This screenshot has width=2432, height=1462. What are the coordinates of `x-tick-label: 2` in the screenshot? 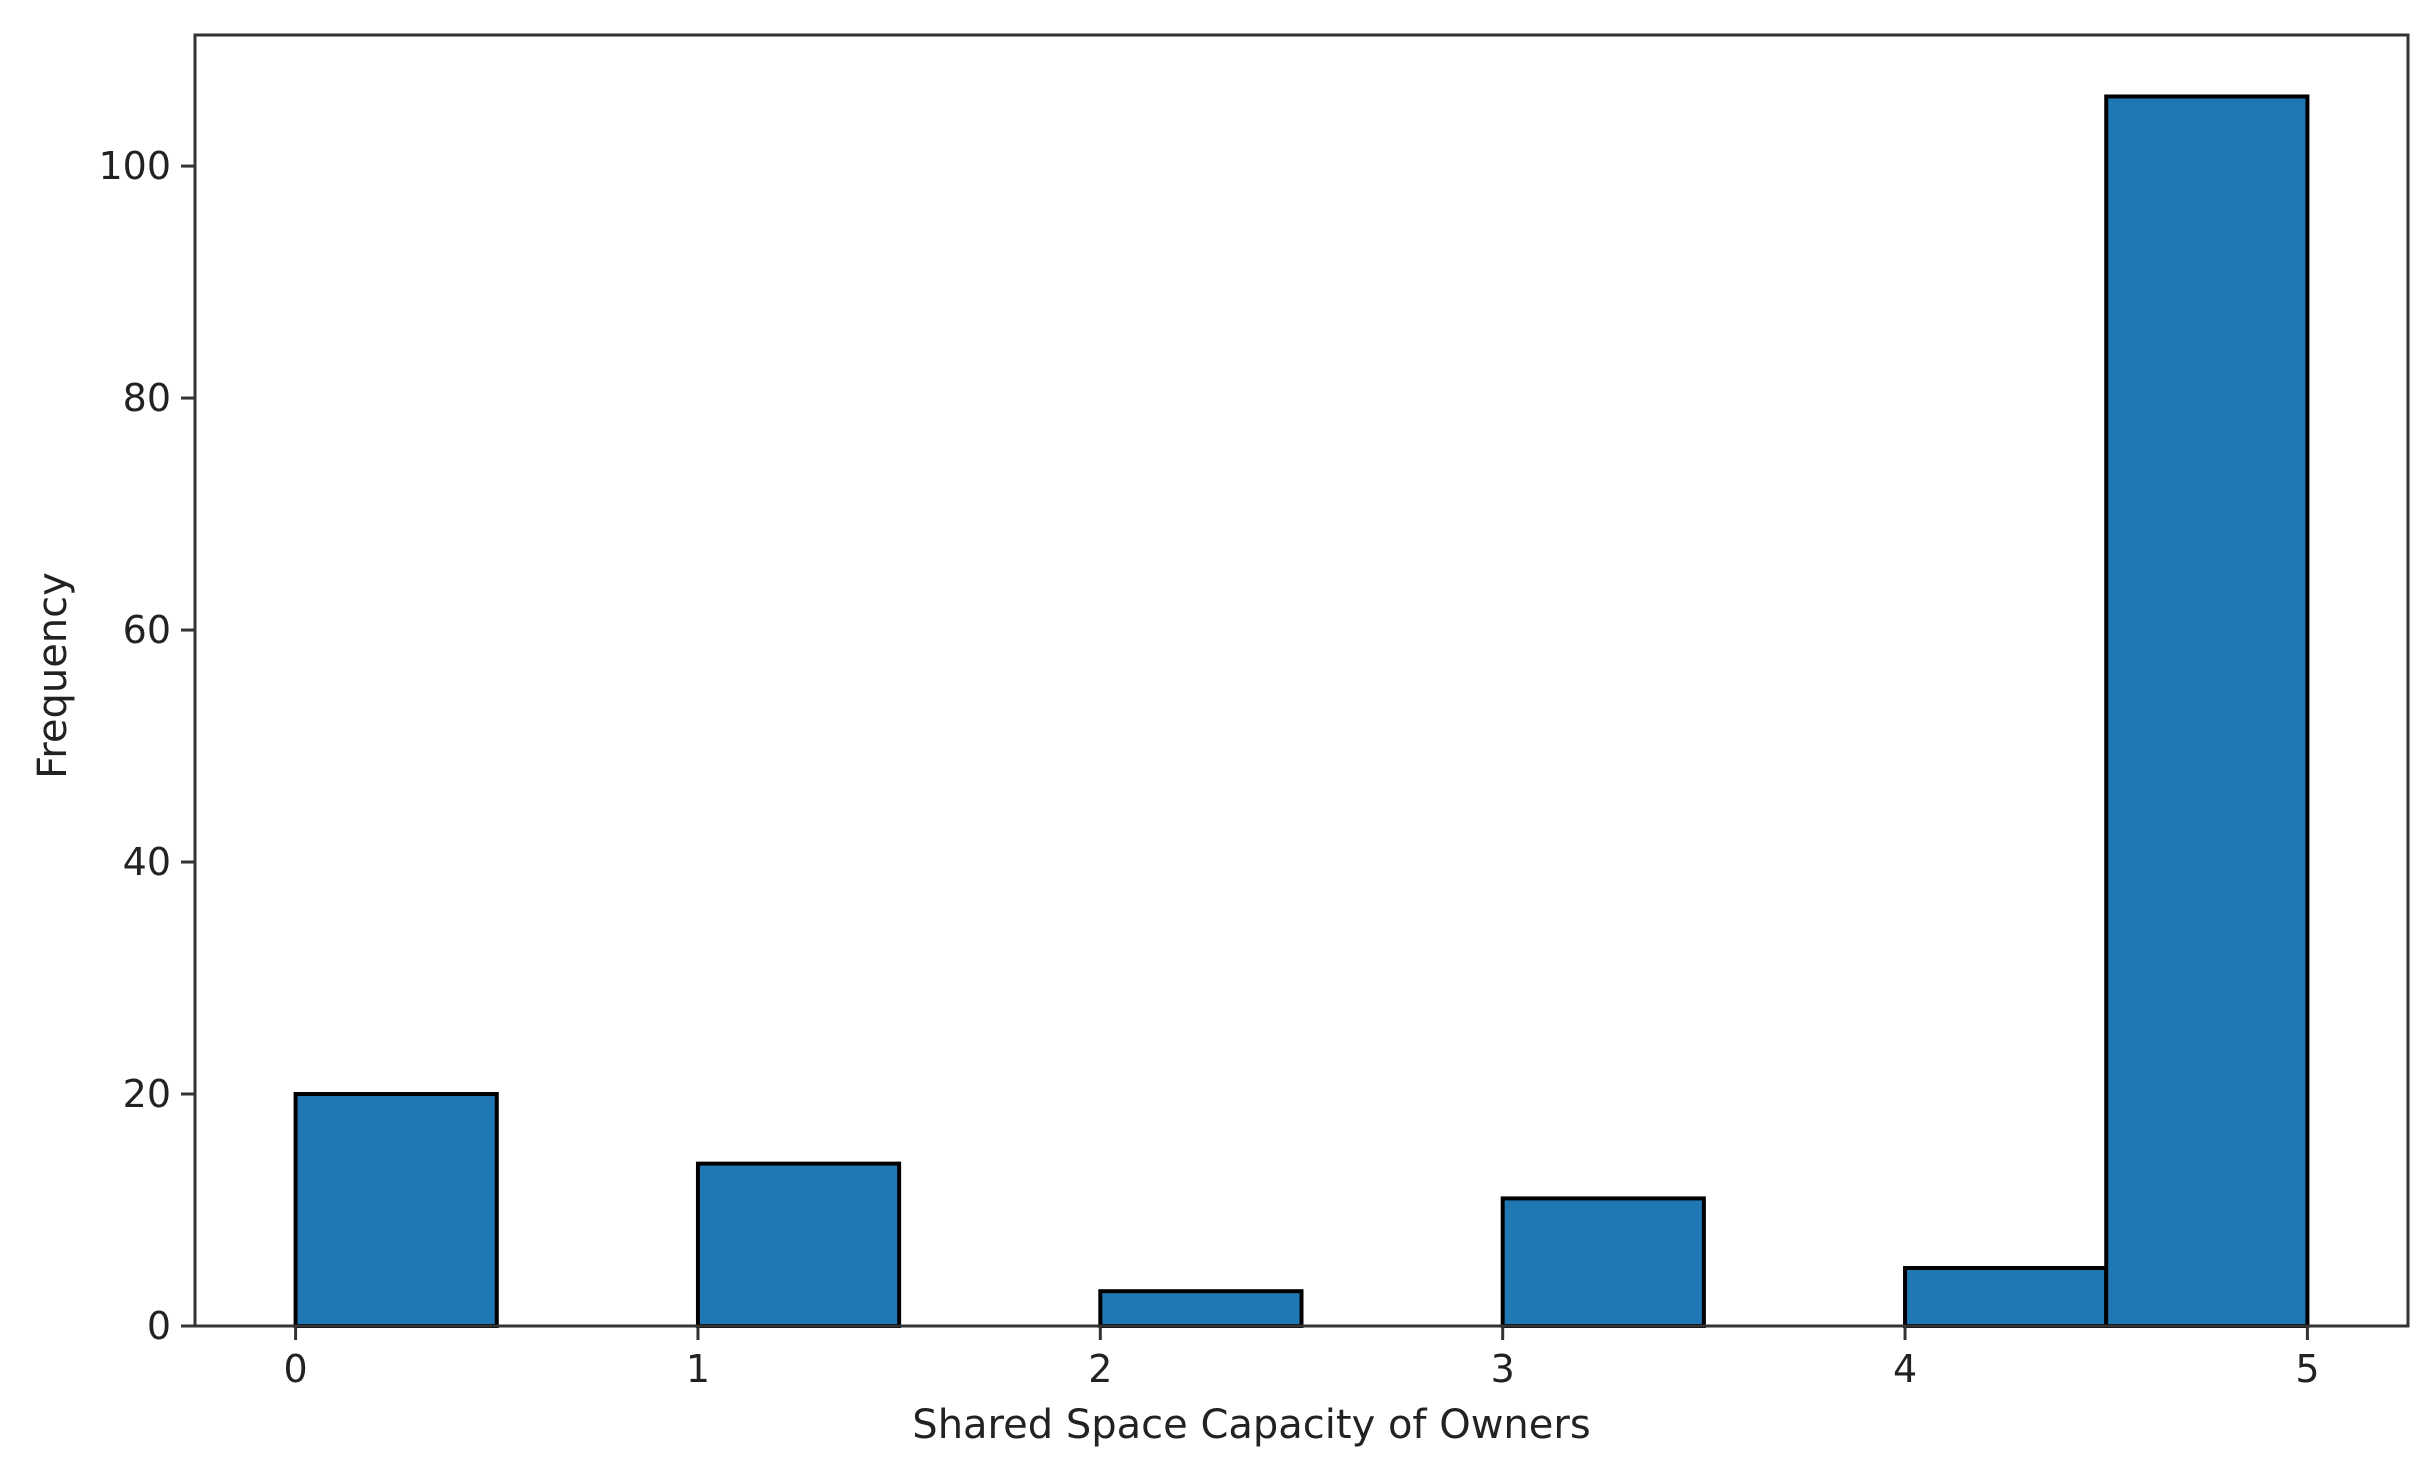 It's located at (1100, 1369).